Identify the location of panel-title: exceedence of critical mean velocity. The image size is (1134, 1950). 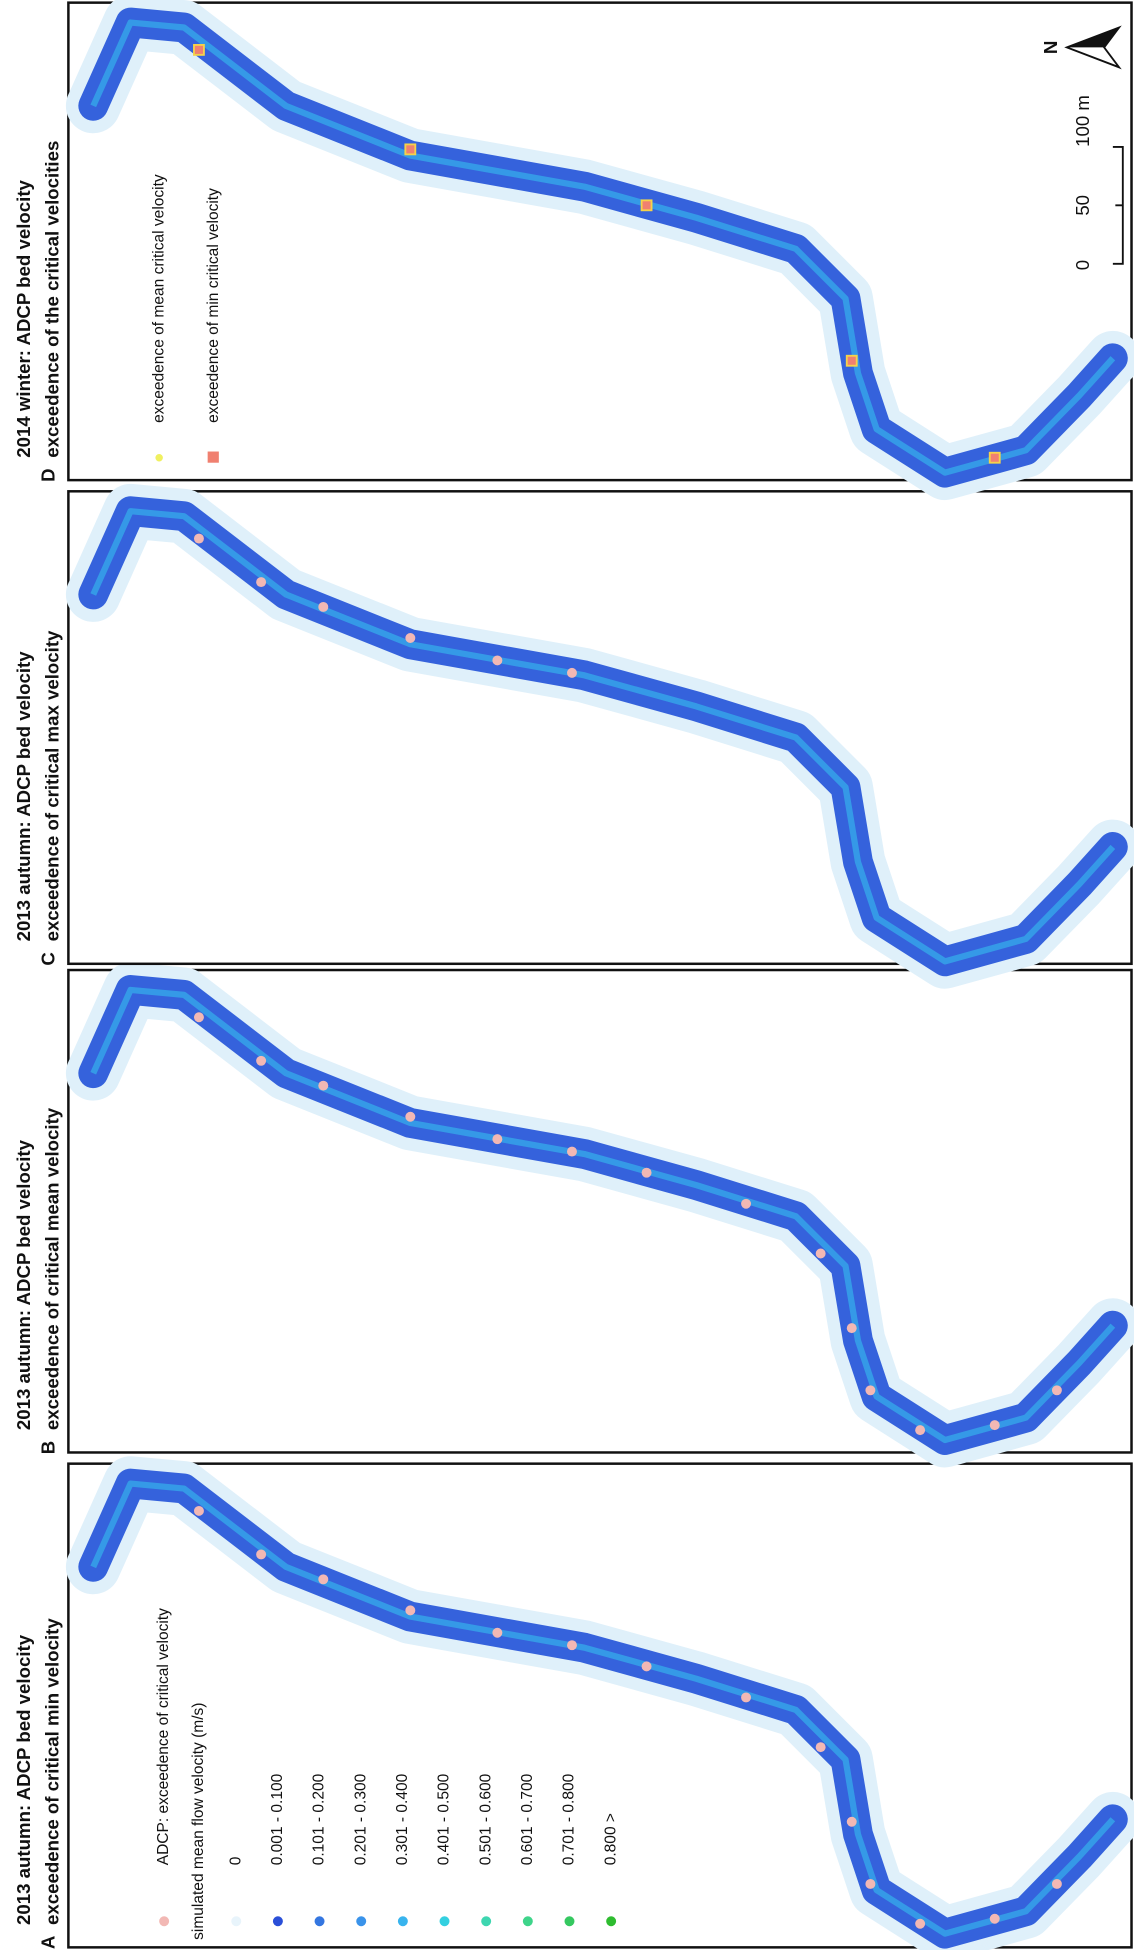
(51, 1268).